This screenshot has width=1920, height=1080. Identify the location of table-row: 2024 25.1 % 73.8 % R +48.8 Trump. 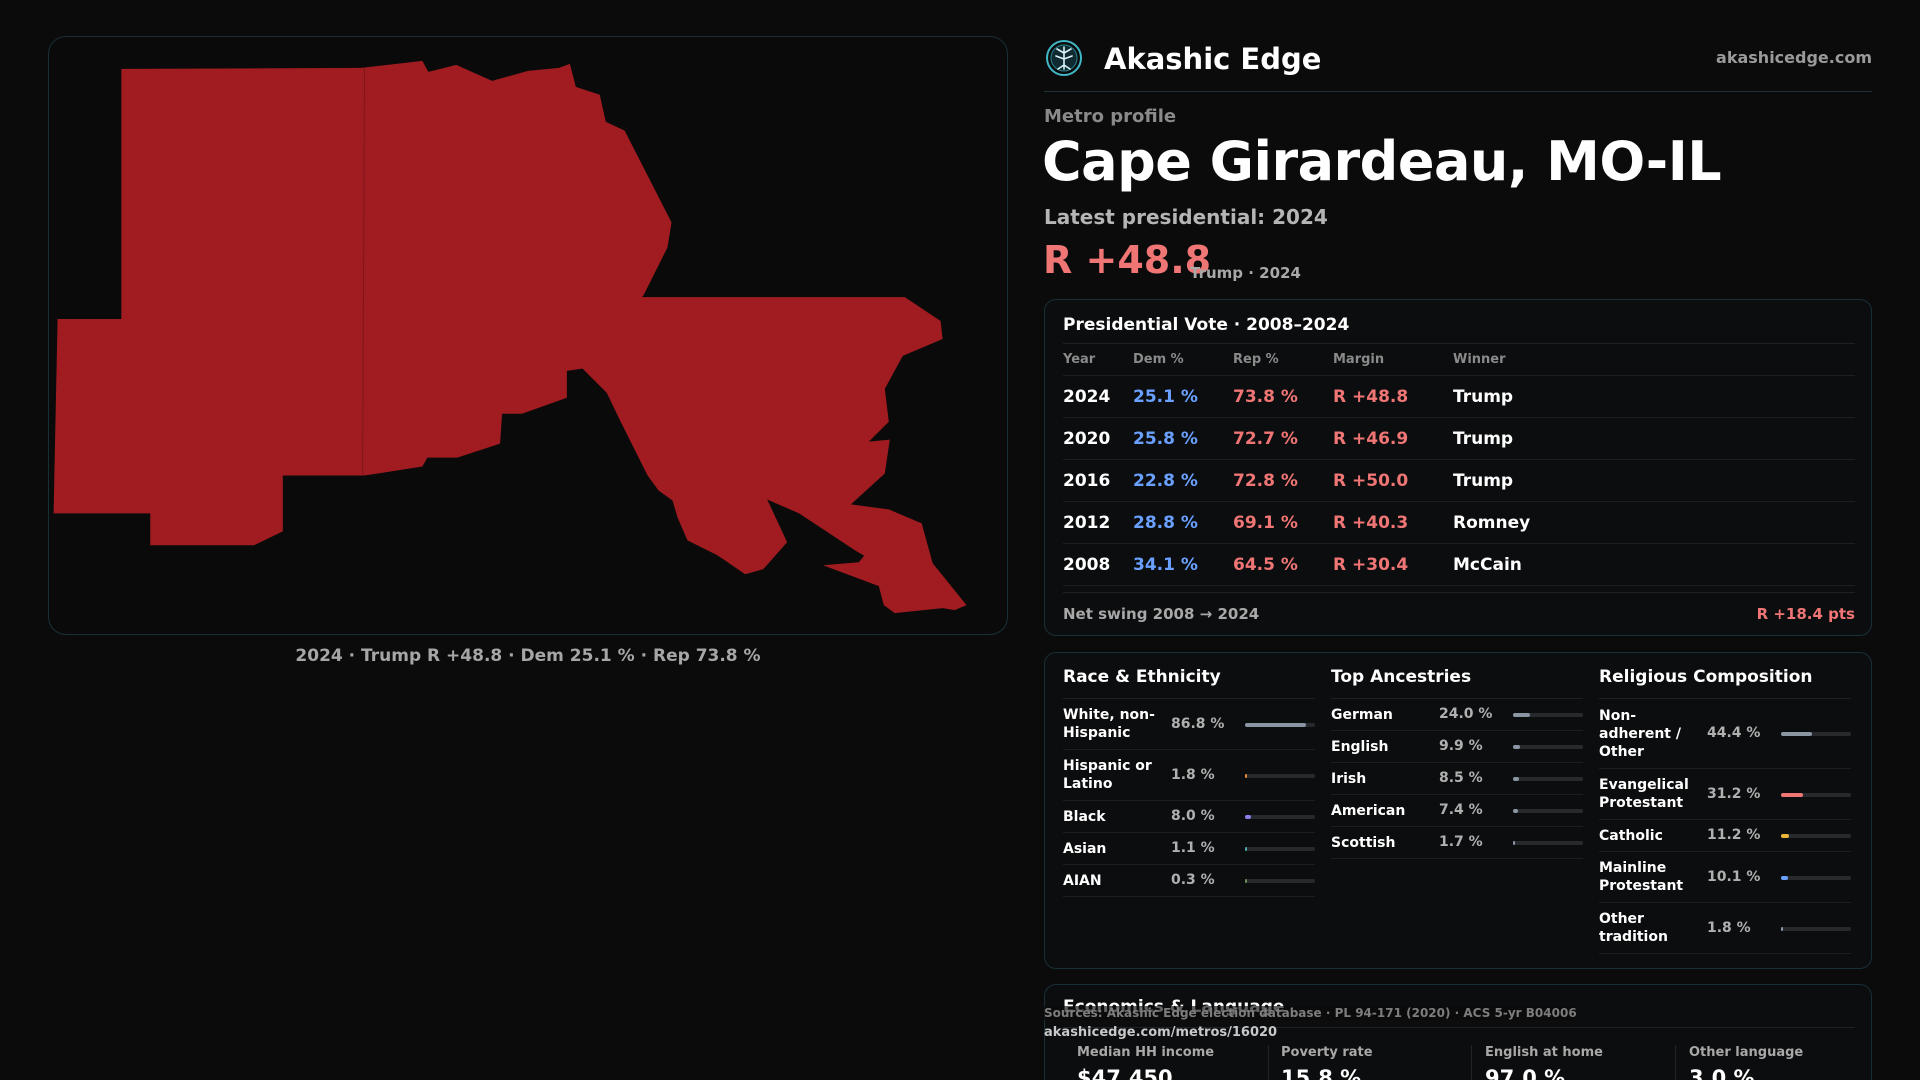
(1459, 397).